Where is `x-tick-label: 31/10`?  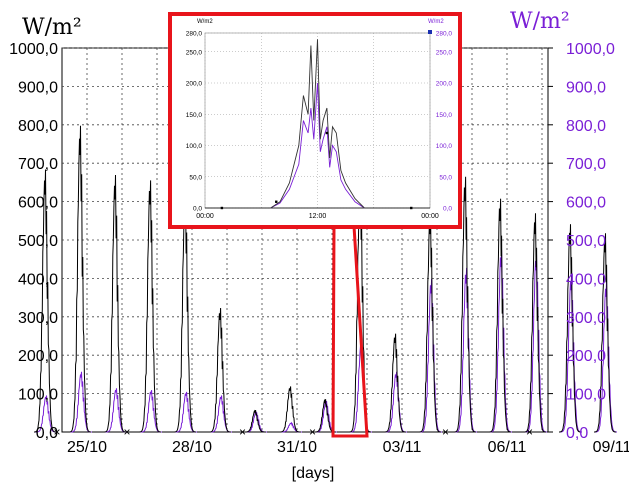
x-tick-label: 31/10 is located at coordinates (297, 447).